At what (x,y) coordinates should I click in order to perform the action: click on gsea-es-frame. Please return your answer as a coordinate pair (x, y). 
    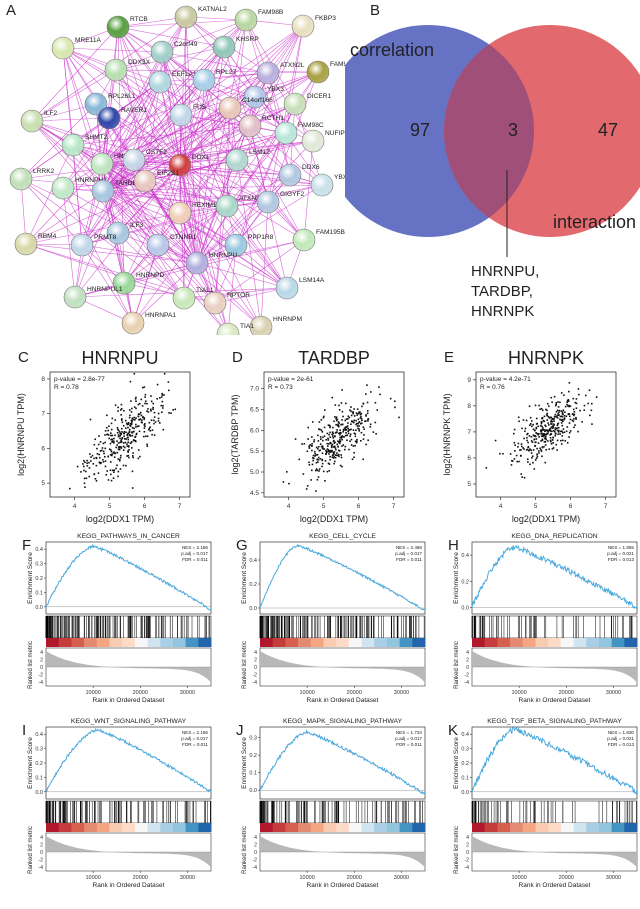
    Looking at the image, I should click on (342, 763).